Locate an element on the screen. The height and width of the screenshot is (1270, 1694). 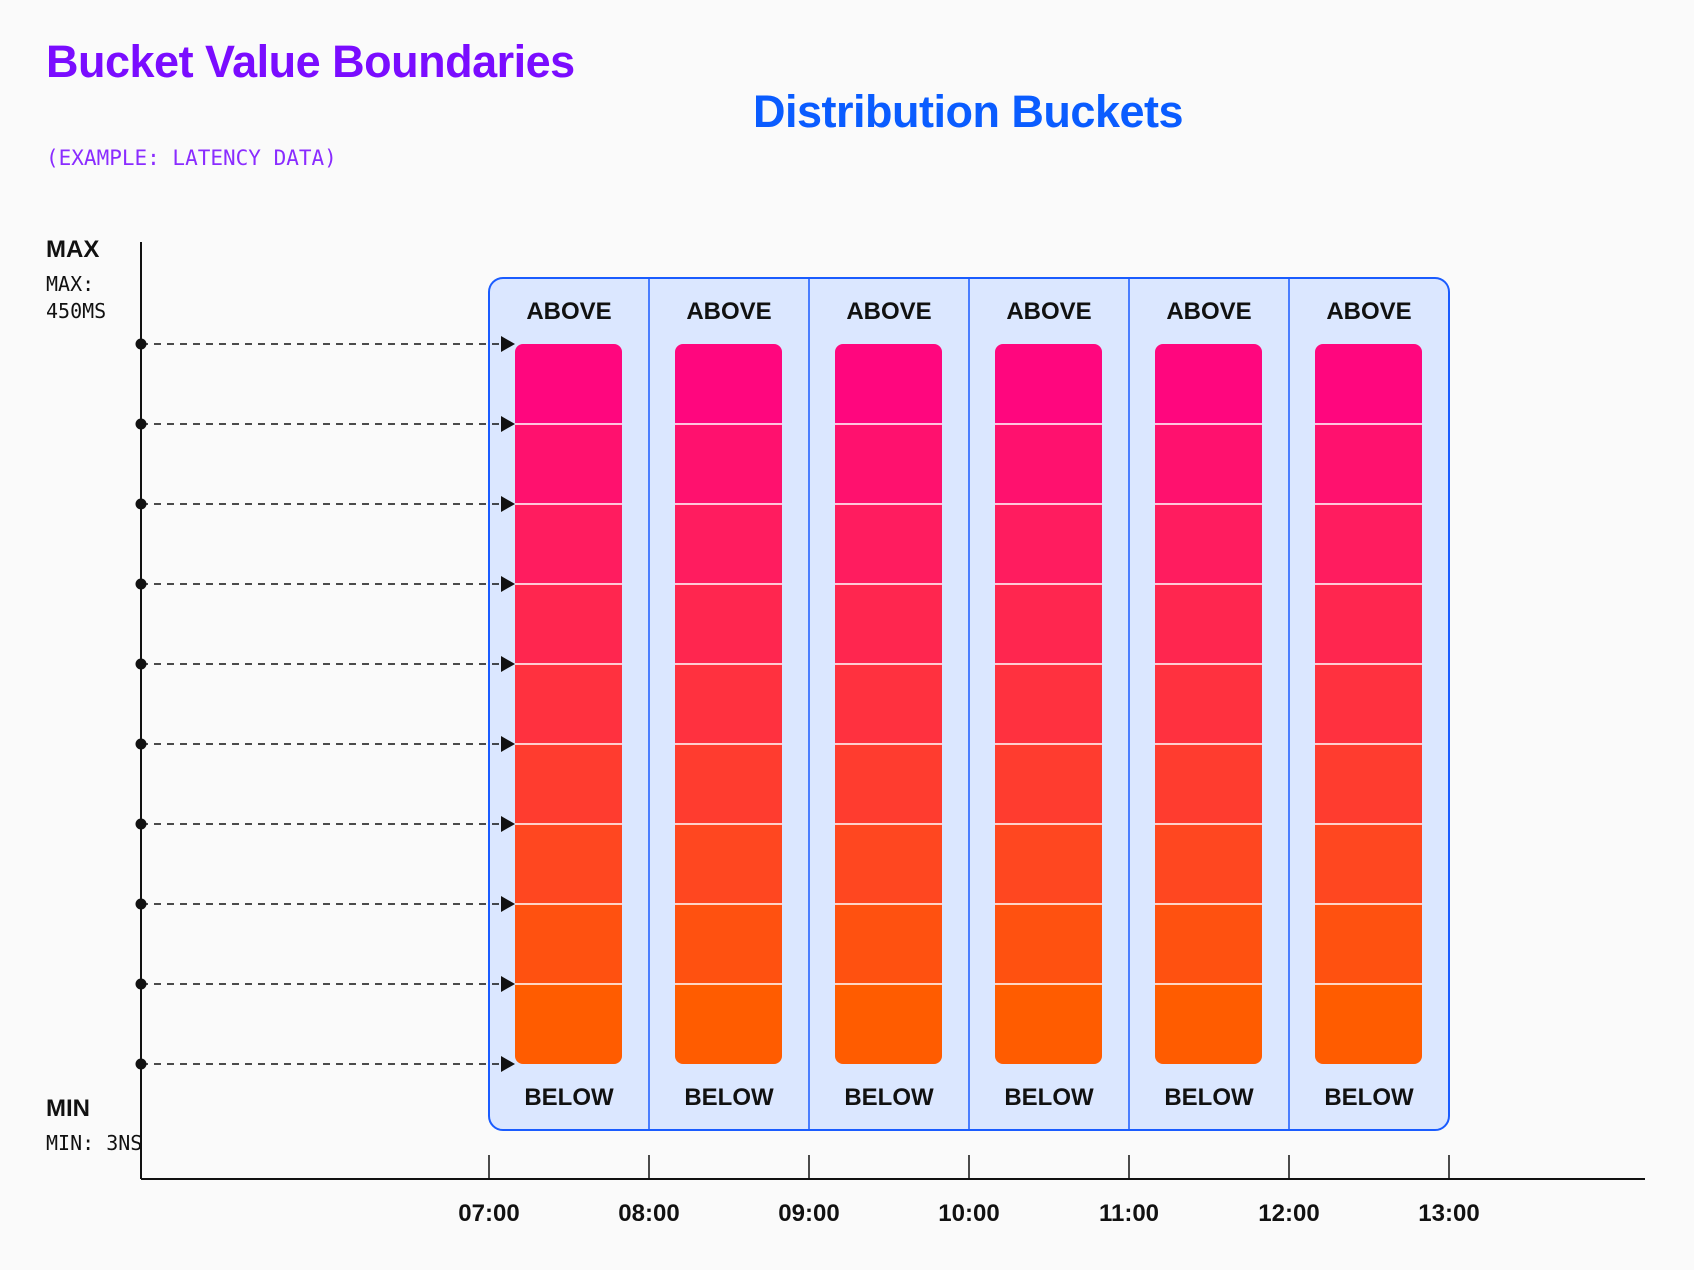
time-label: 07:00 is located at coordinates (488, 1213).